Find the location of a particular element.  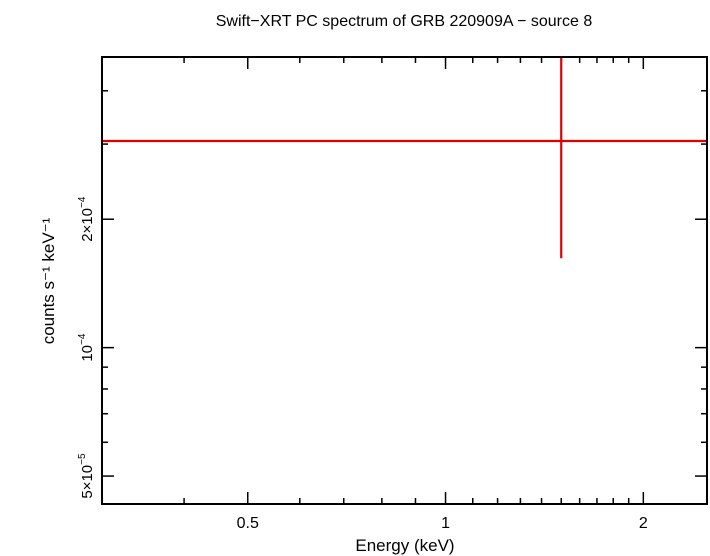

y-tick-label: 2×10−4 is located at coordinates (86, 219).